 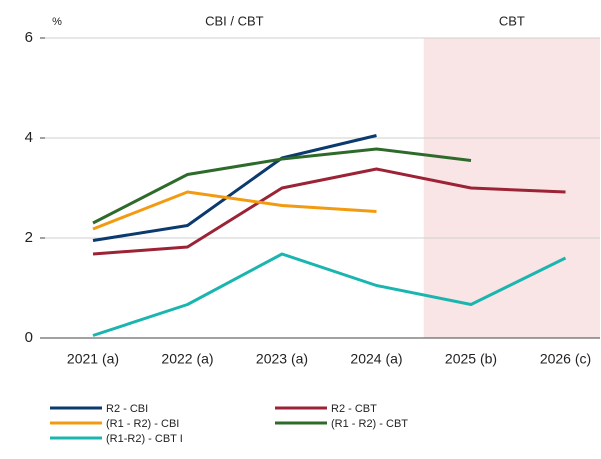 What do you see at coordinates (29, 37) in the screenshot?
I see `y-tick-label: 6` at bounding box center [29, 37].